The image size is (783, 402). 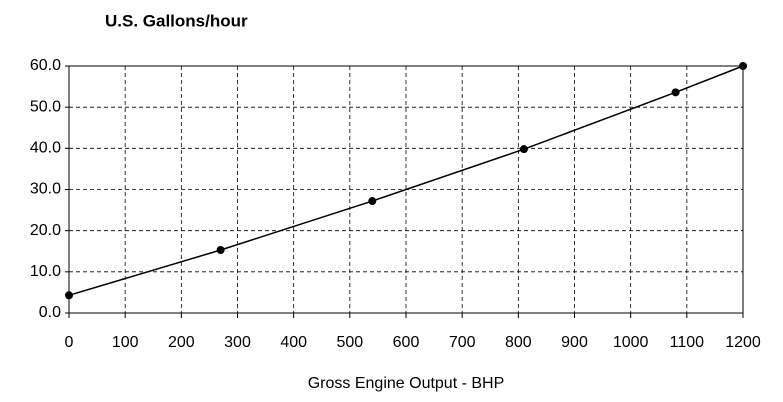 I want to click on x-tick-label: 700, so click(x=462, y=342).